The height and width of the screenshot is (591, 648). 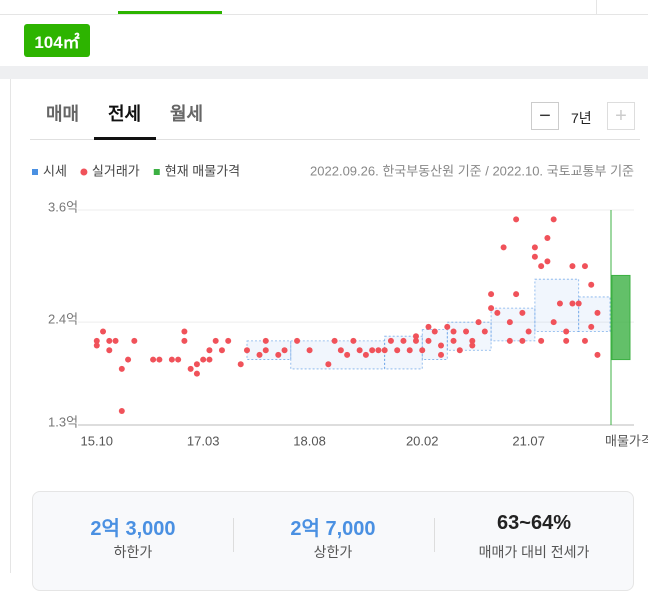 I want to click on summary-label: 상한가, so click(x=333, y=552).